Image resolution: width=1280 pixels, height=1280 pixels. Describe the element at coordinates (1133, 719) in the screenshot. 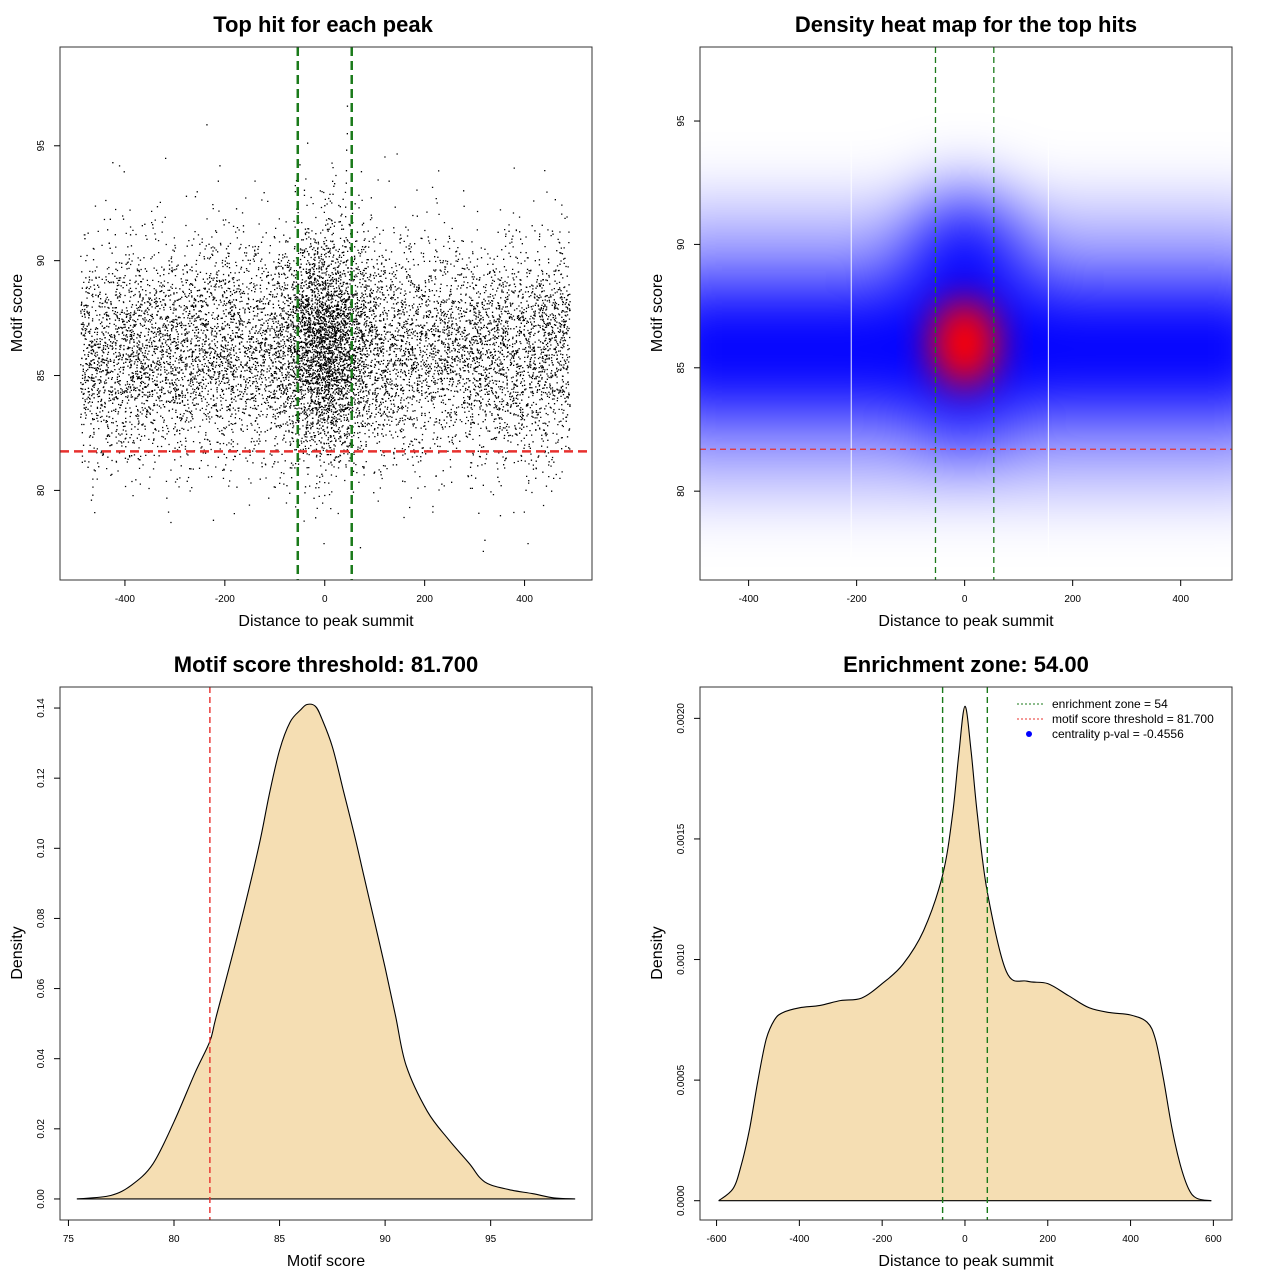

I see `legend-label-motif-threshold: motif score threshold = 81.700` at that location.